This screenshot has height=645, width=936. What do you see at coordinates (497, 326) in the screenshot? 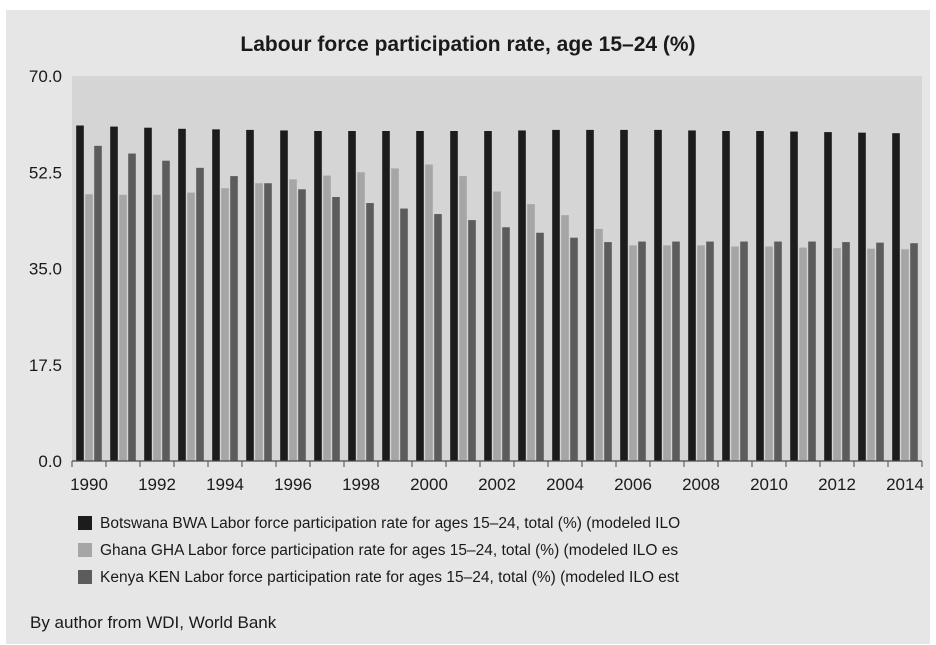
I see `bar-2-2002` at bounding box center [497, 326].